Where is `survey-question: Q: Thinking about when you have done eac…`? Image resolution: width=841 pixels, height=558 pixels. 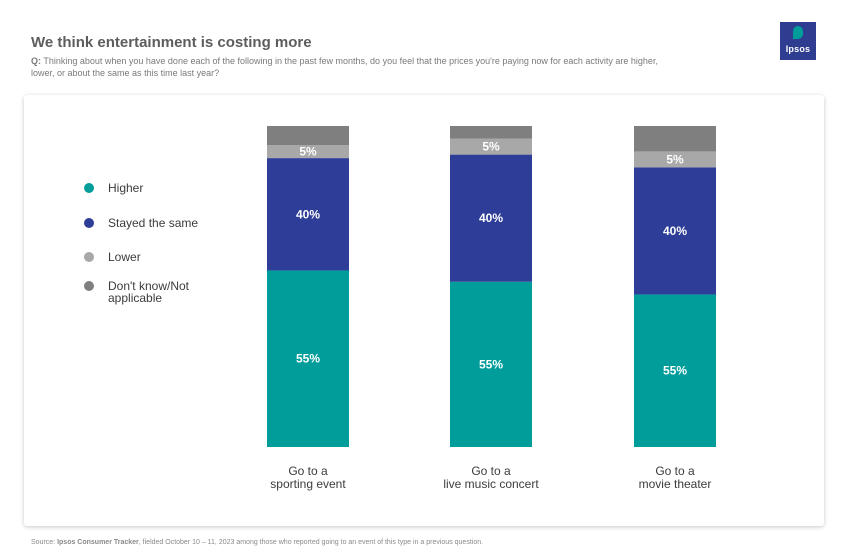 survey-question: Q: Thinking about when you have done eac… is located at coordinates (356, 67).